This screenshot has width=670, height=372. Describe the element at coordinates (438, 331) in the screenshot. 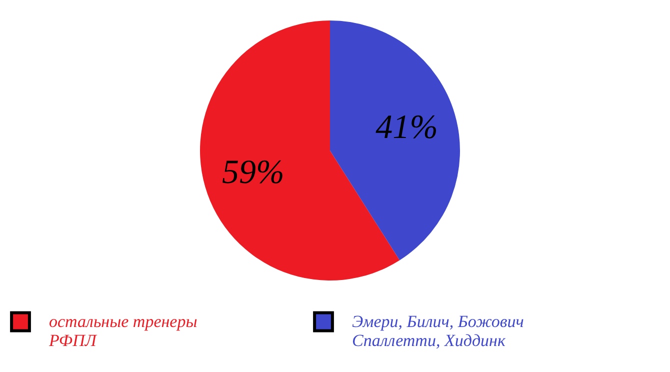

I see `legend-label: Эмери, Билич, Божович Спаллетти, Хиддинк` at that location.